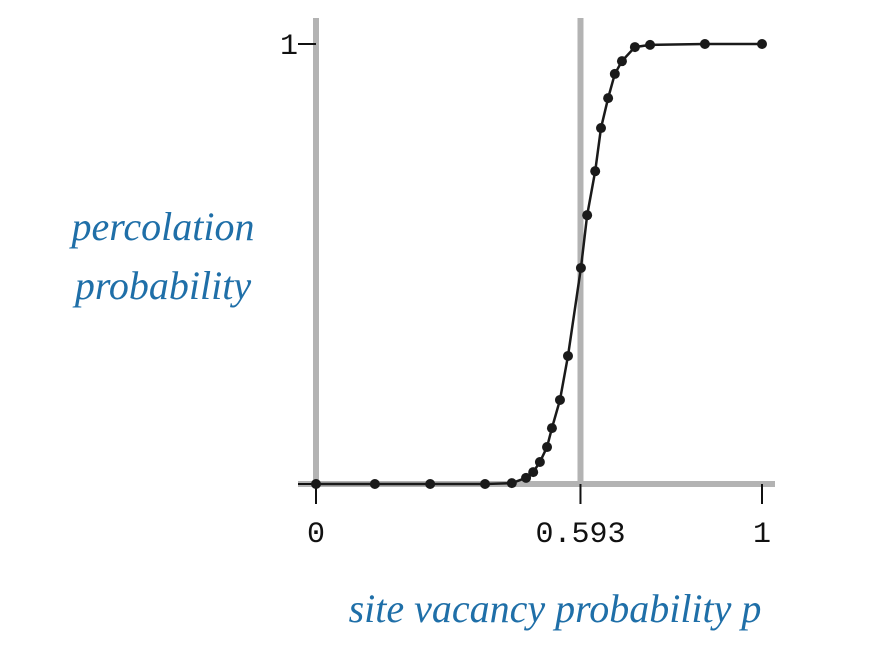 The image size is (892, 660). Describe the element at coordinates (289, 47) in the screenshot. I see `y-tick-label: 1` at that location.